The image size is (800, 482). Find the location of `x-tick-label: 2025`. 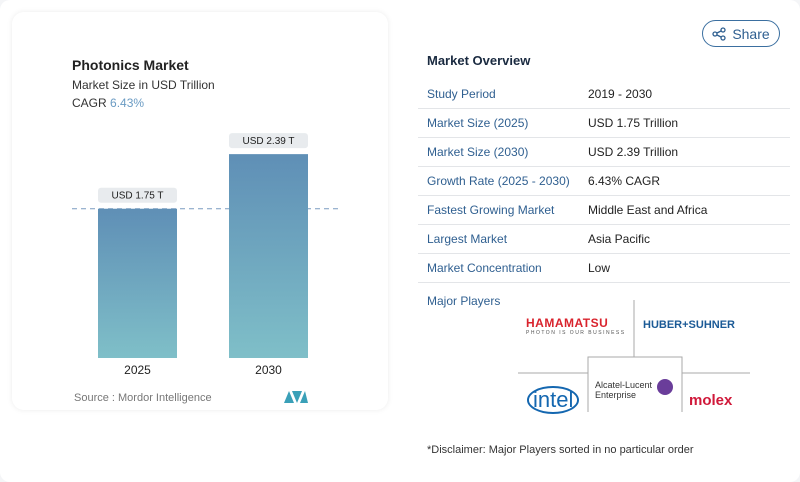

x-tick-label: 2025 is located at coordinates (137, 370).